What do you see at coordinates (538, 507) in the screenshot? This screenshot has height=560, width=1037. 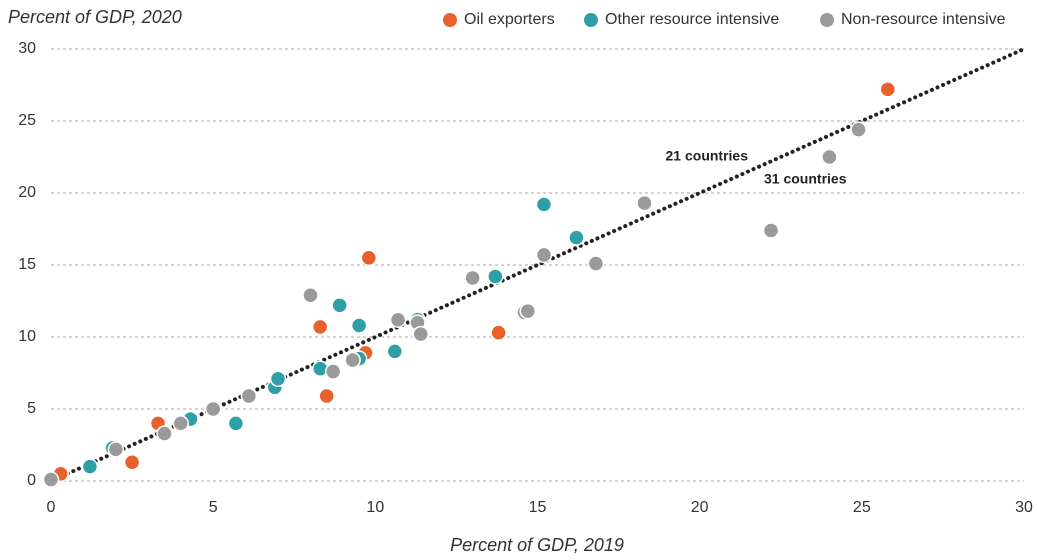 I see `x-tick-label: 15` at bounding box center [538, 507].